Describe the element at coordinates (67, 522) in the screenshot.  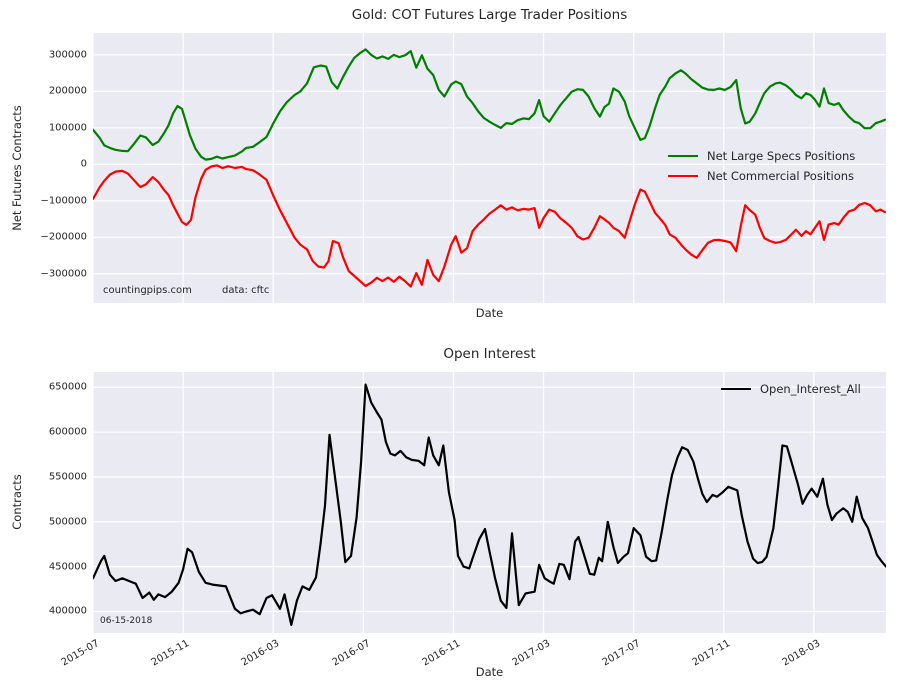
I see `y-tick-label: 500000` at that location.